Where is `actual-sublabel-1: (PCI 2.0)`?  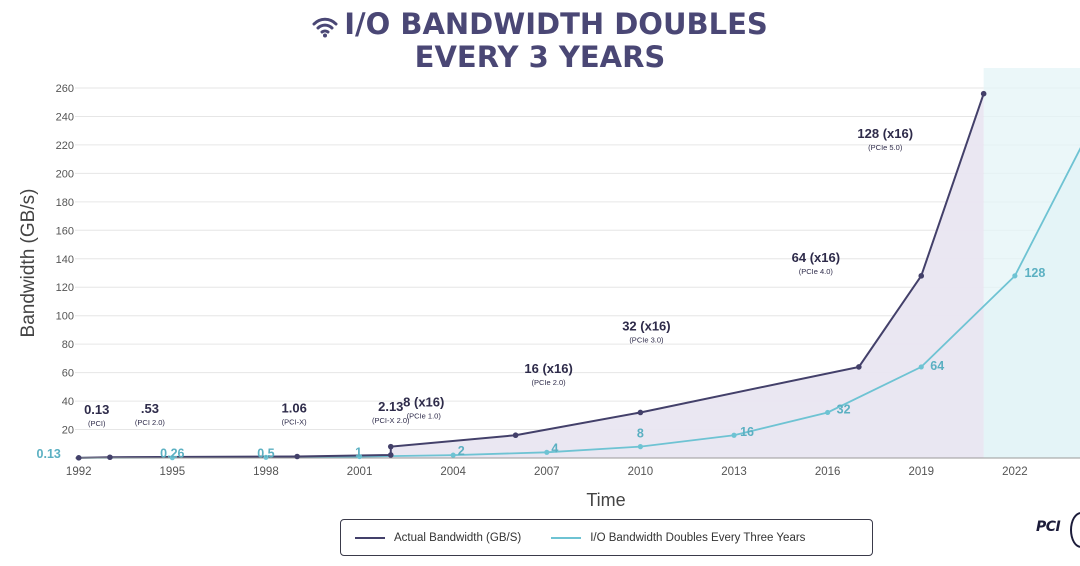
actual-sublabel-1: (PCI 2.0) is located at coordinates (150, 422).